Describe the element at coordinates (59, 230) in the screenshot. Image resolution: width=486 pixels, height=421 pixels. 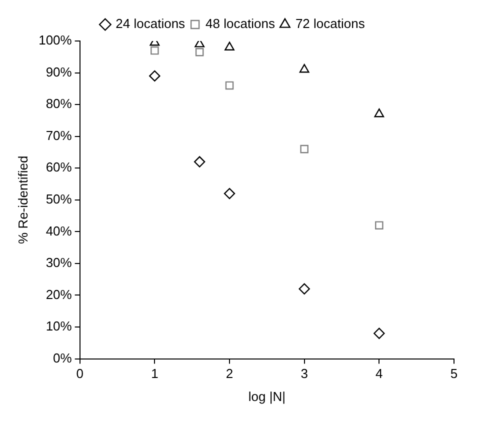
I see `y-tick-label: 40%` at that location.